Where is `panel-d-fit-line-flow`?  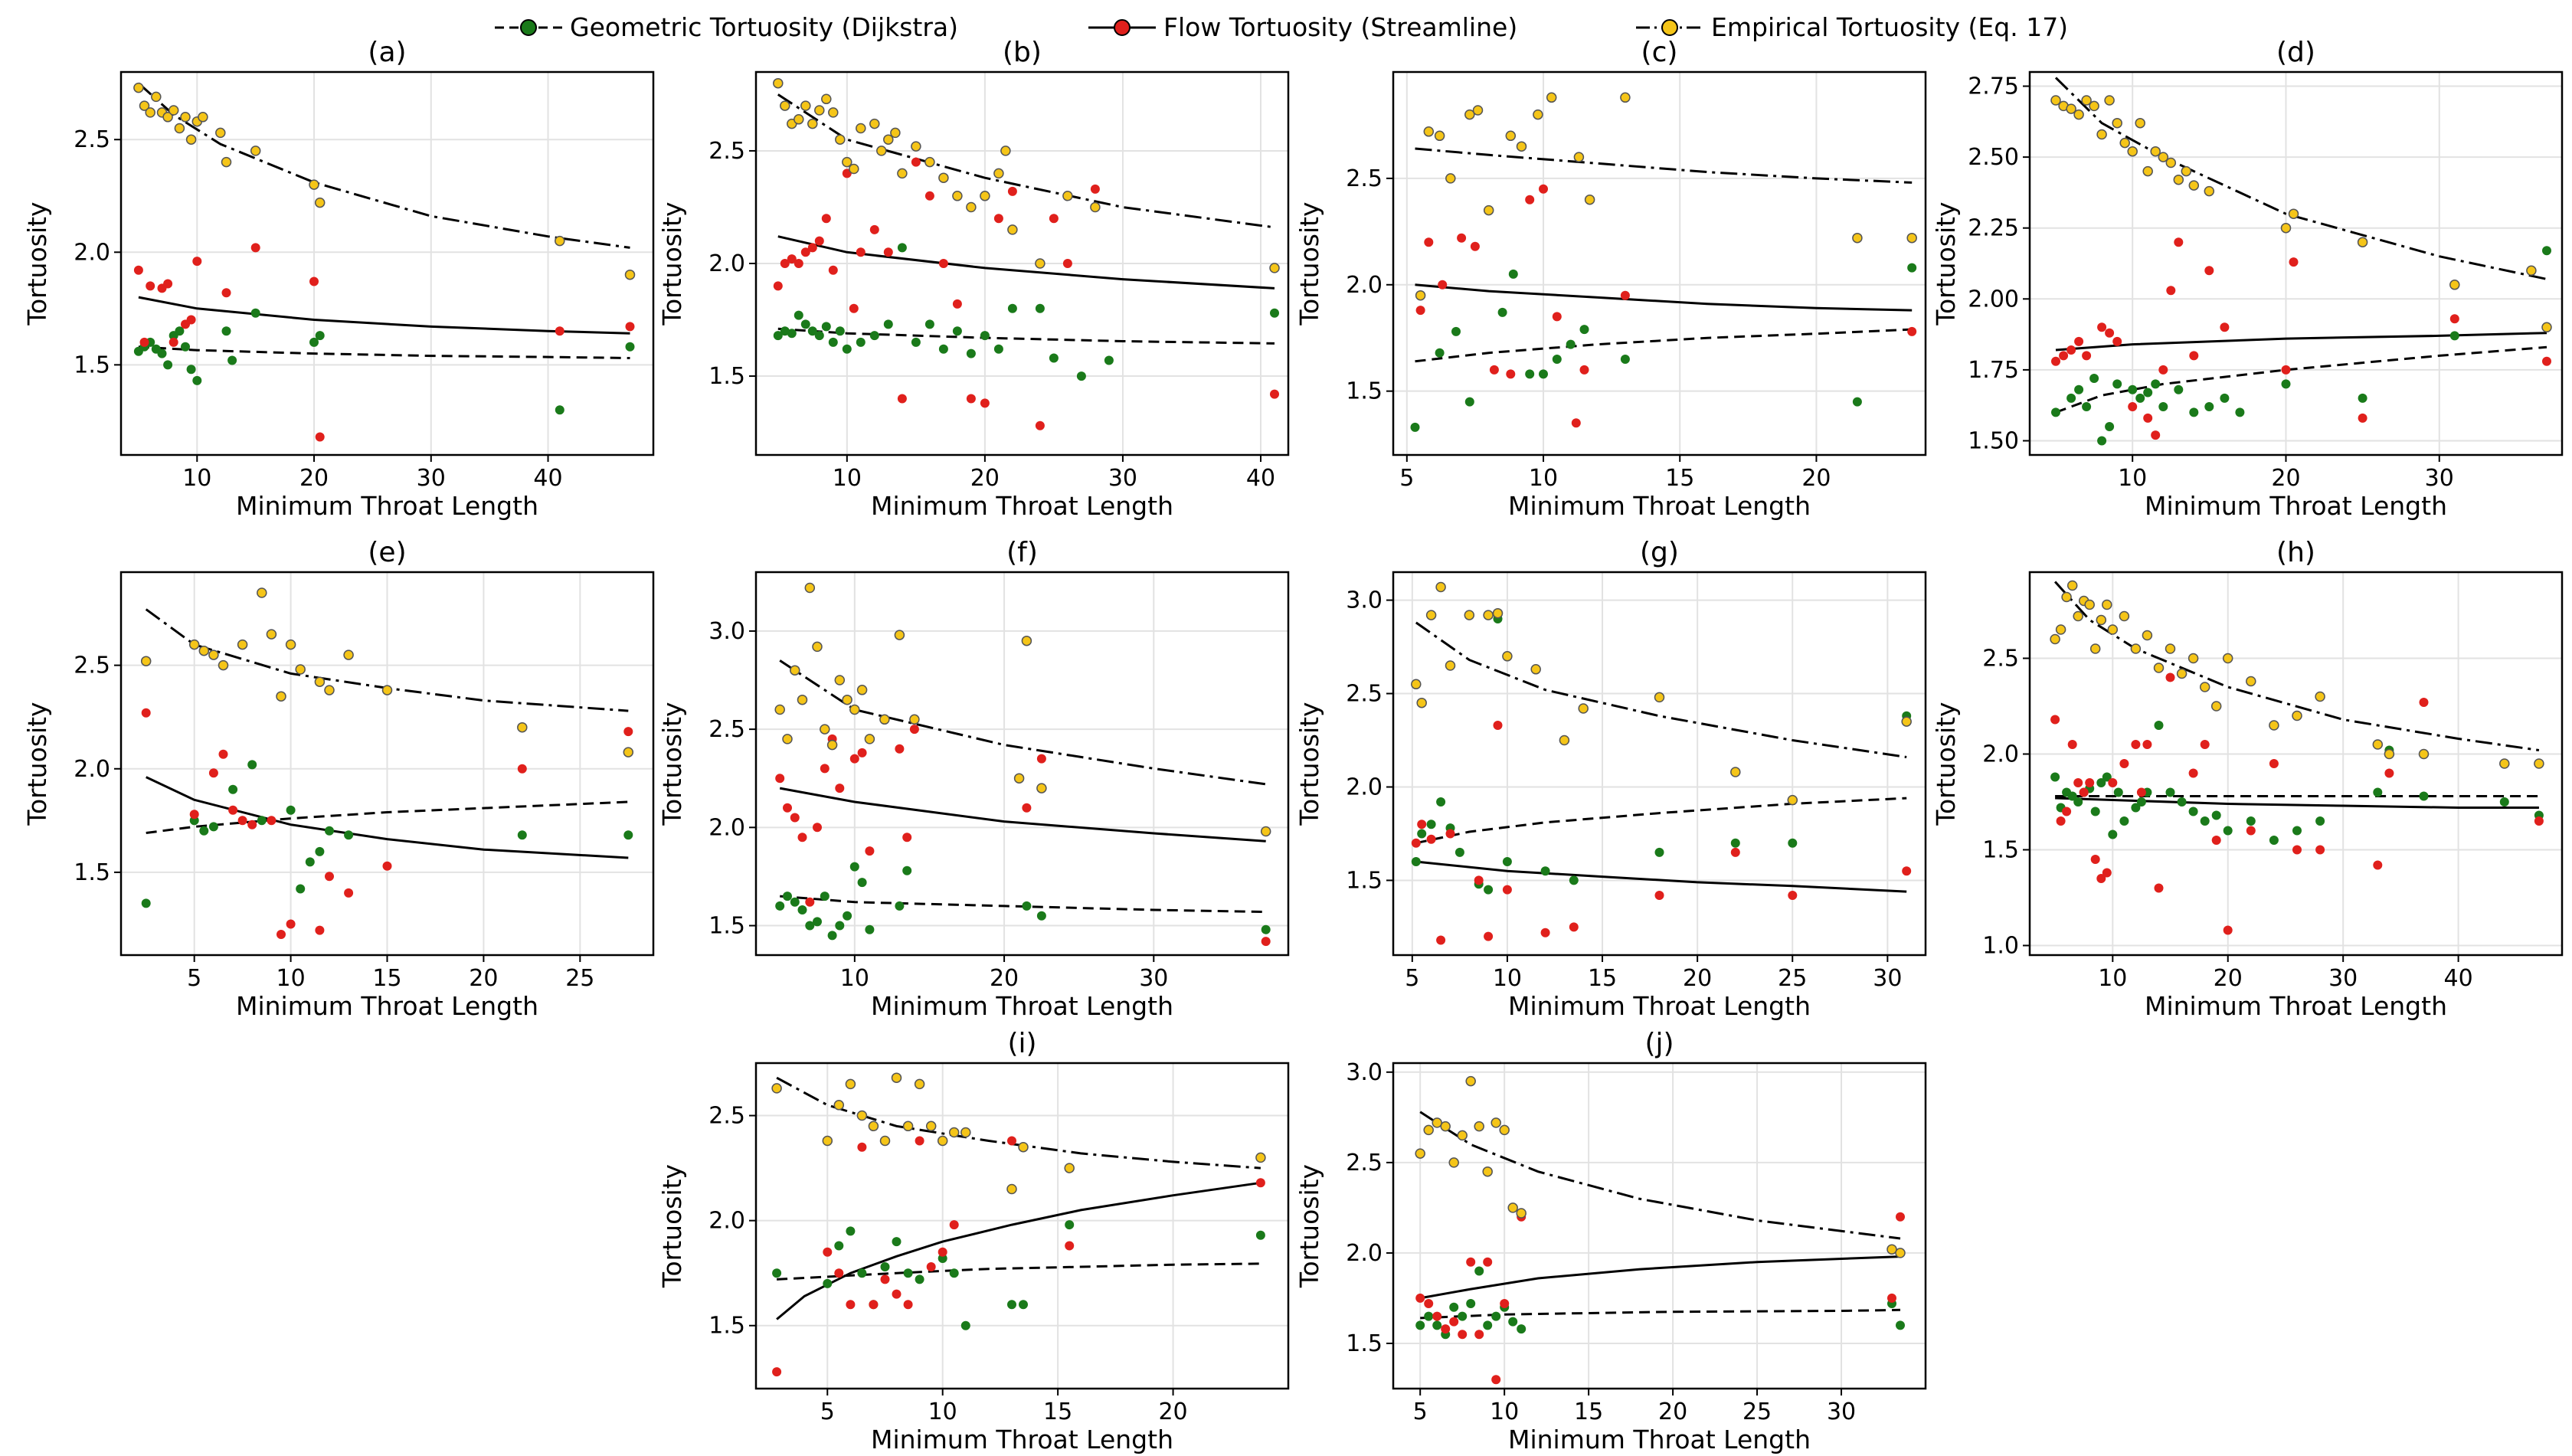
panel-d-fit-line-flow is located at coordinates (2301, 342).